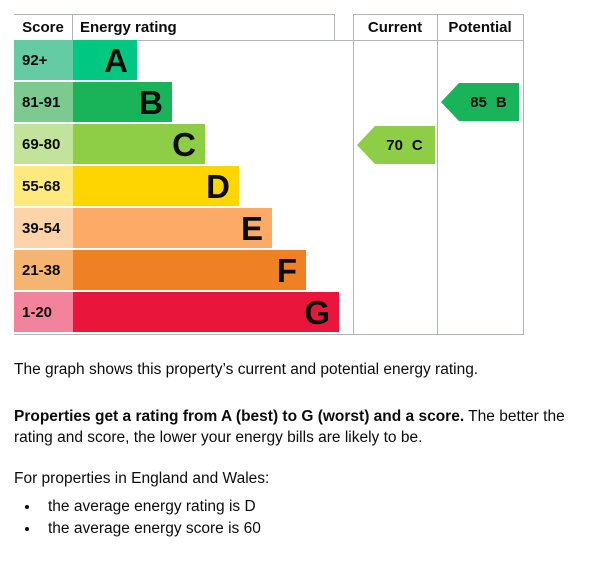  Describe the element at coordinates (174, 14) in the screenshot. I see `chart-top-border-left` at that location.